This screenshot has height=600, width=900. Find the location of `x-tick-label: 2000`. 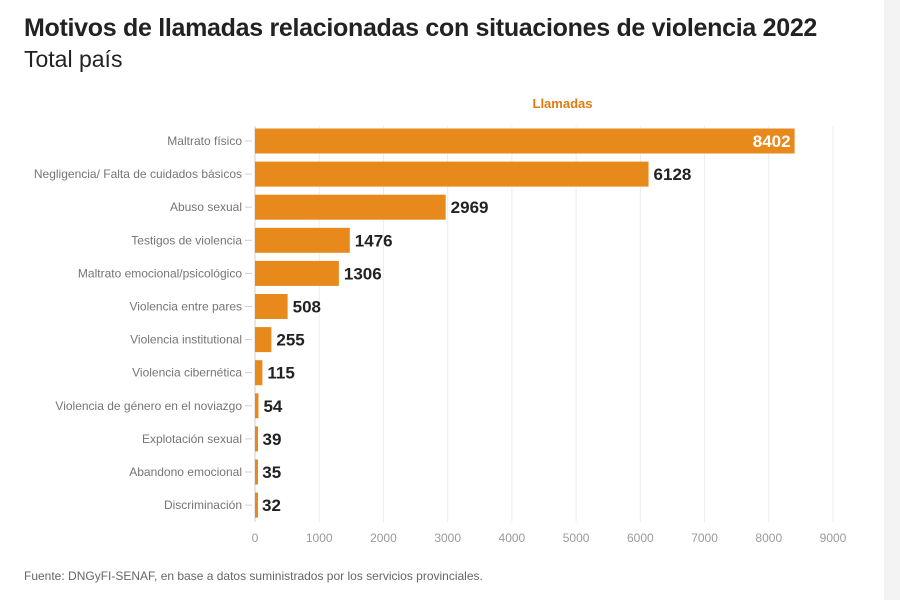

x-tick-label: 2000 is located at coordinates (383, 538).